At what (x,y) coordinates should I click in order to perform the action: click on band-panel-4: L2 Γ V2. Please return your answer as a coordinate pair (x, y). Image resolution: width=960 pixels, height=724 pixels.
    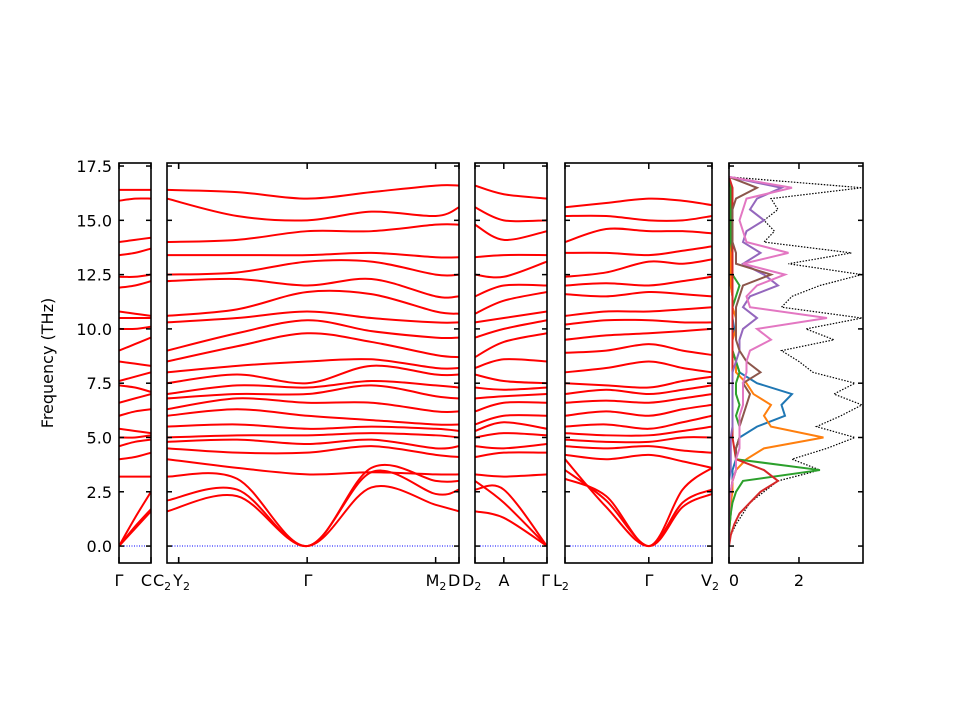
    Looking at the image, I should click on (636, 377).